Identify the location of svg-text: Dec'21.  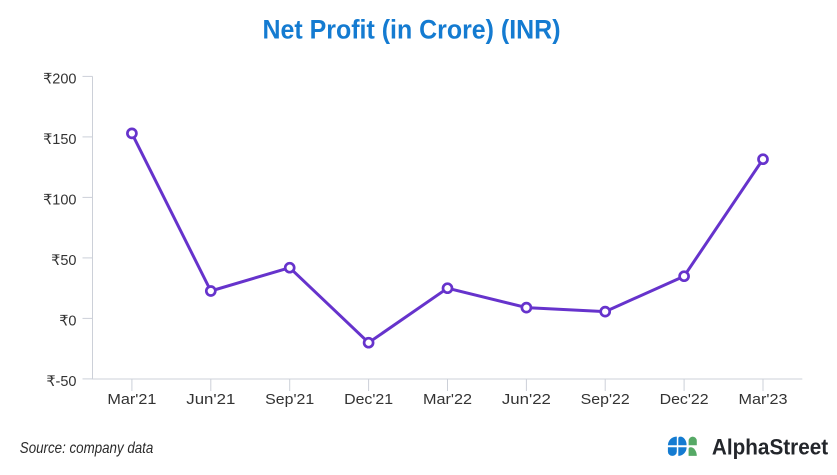
(368, 399).